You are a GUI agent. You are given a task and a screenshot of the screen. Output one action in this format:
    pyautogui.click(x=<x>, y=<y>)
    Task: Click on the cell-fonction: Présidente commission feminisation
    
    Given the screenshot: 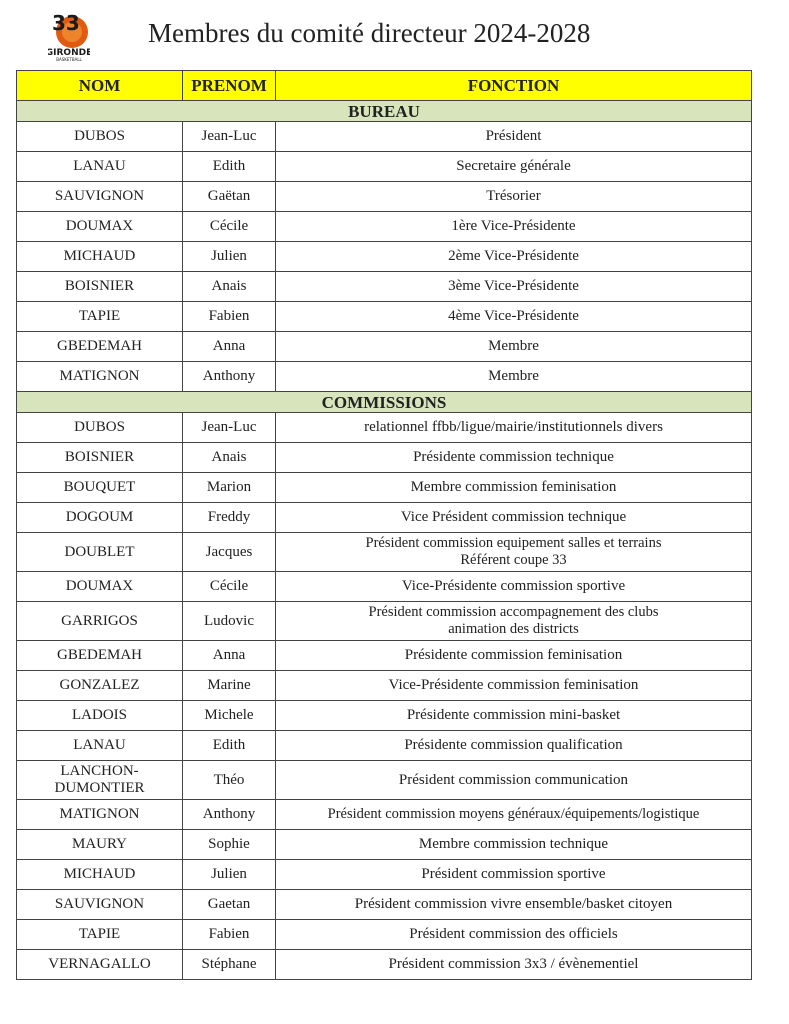 What is the action you would take?
    pyautogui.click(x=513, y=655)
    